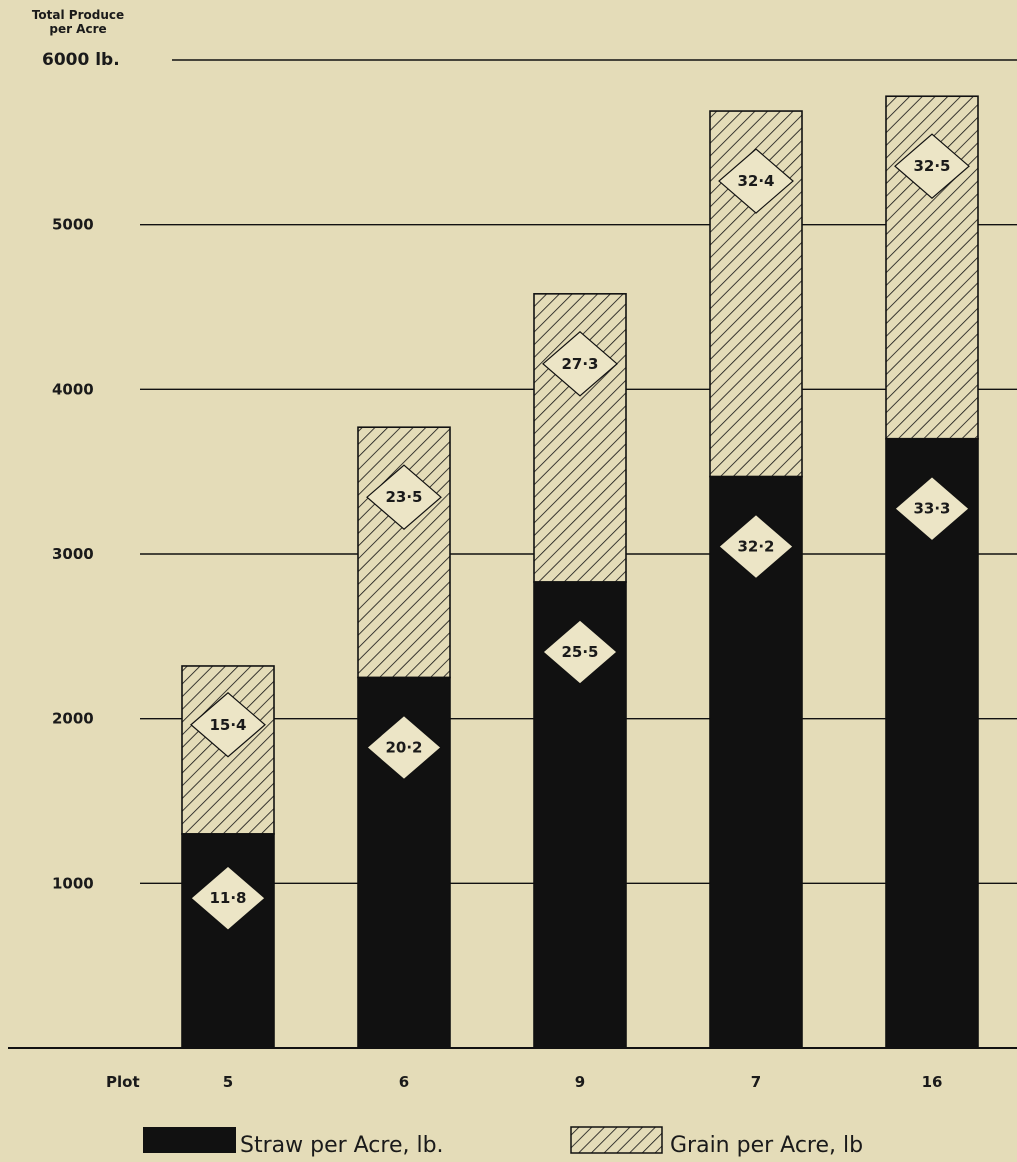 This screenshot has width=1017, height=1162. Describe the element at coordinates (73, 225) in the screenshot. I see `y-tick-label: 5000` at that location.